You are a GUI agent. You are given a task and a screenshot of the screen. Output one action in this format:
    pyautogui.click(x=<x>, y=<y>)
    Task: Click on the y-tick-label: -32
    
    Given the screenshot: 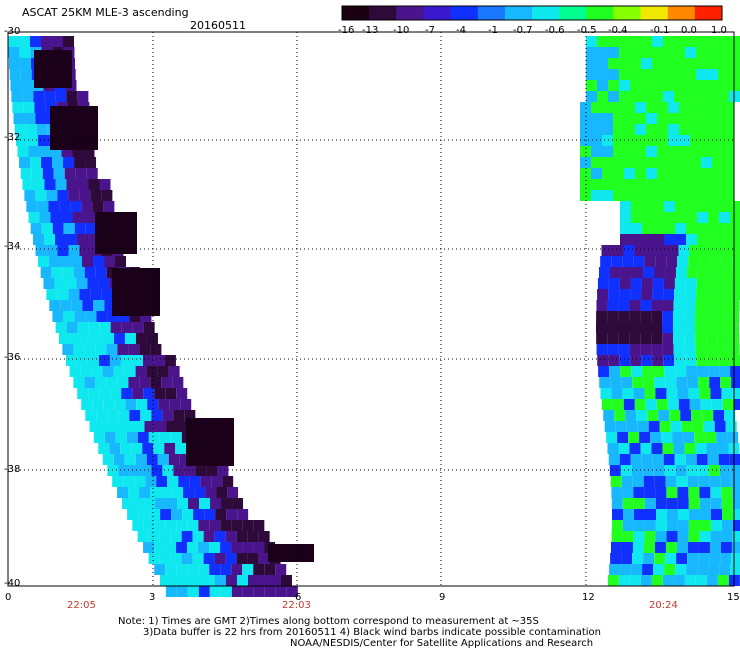 What is the action you would take?
    pyautogui.click(x=12, y=137)
    